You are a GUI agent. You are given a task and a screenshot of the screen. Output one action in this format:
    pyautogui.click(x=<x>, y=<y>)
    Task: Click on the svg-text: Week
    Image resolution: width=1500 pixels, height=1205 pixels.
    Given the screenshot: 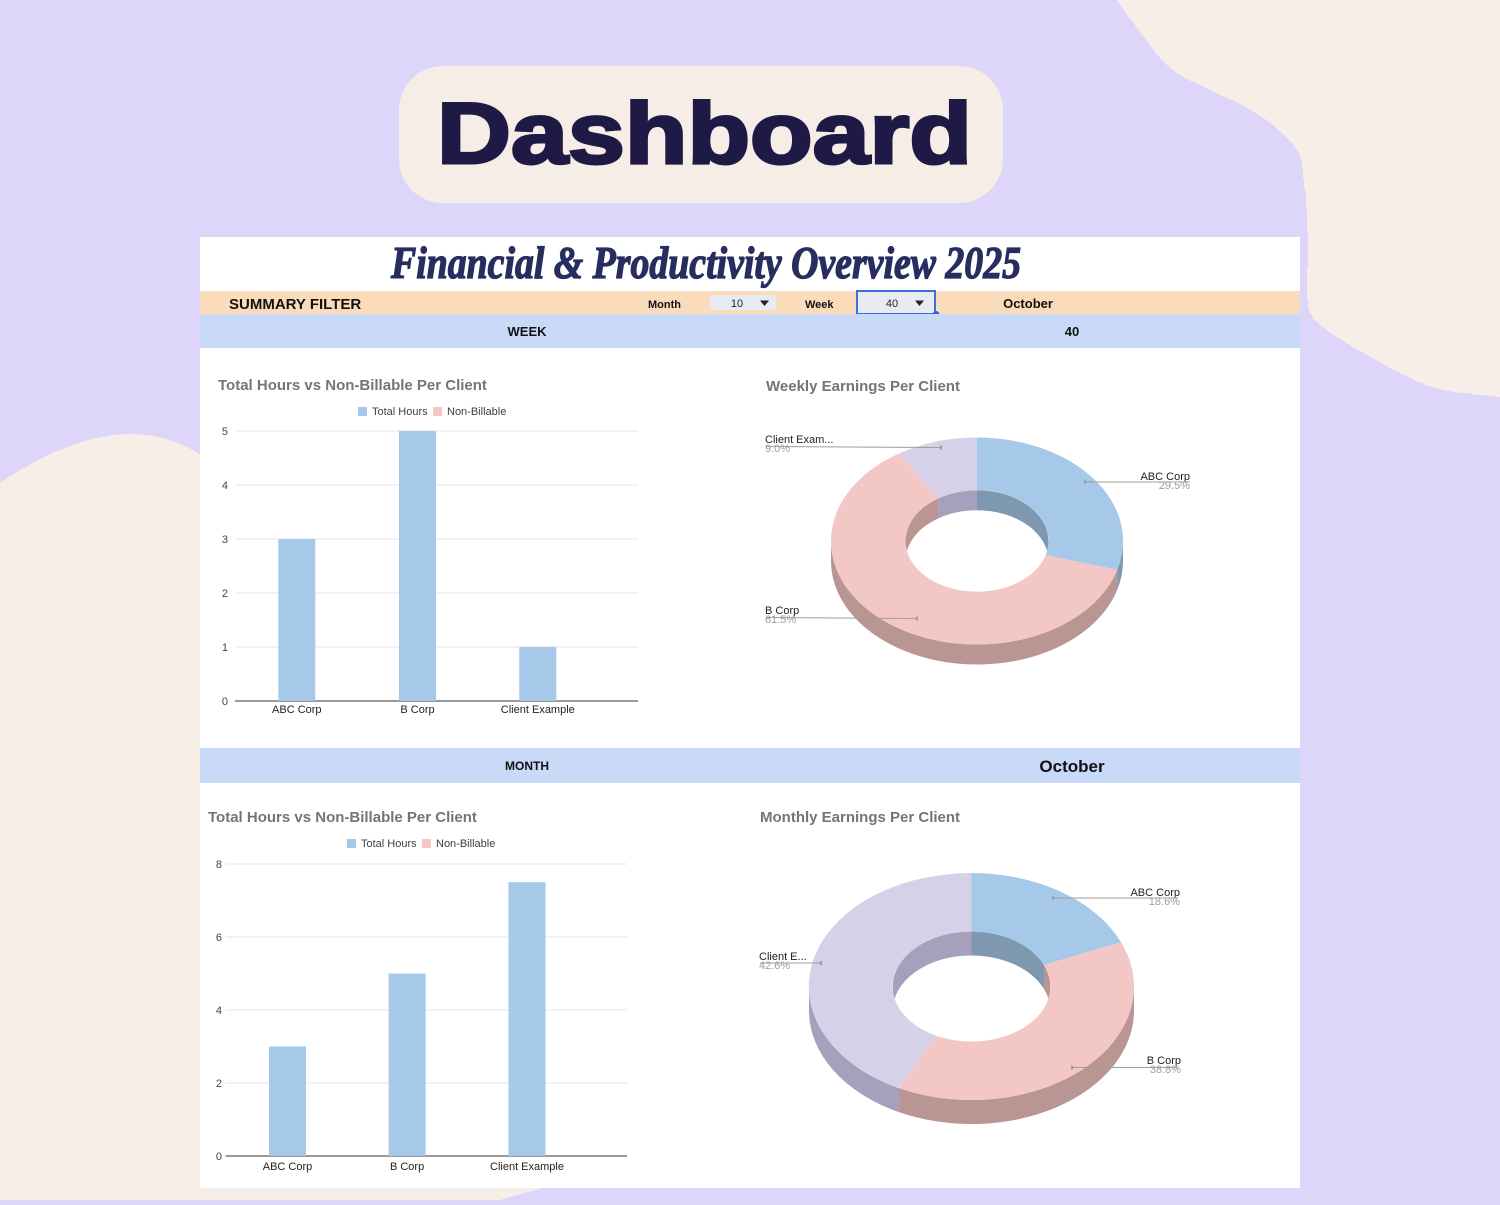 What is the action you would take?
    pyautogui.click(x=819, y=305)
    